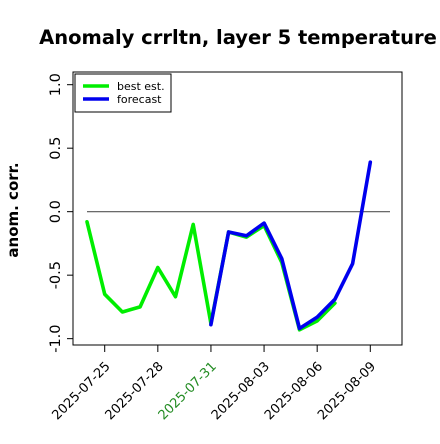  What do you see at coordinates (56, 339) in the screenshot?
I see `y-tick-label: -1.0` at bounding box center [56, 339].